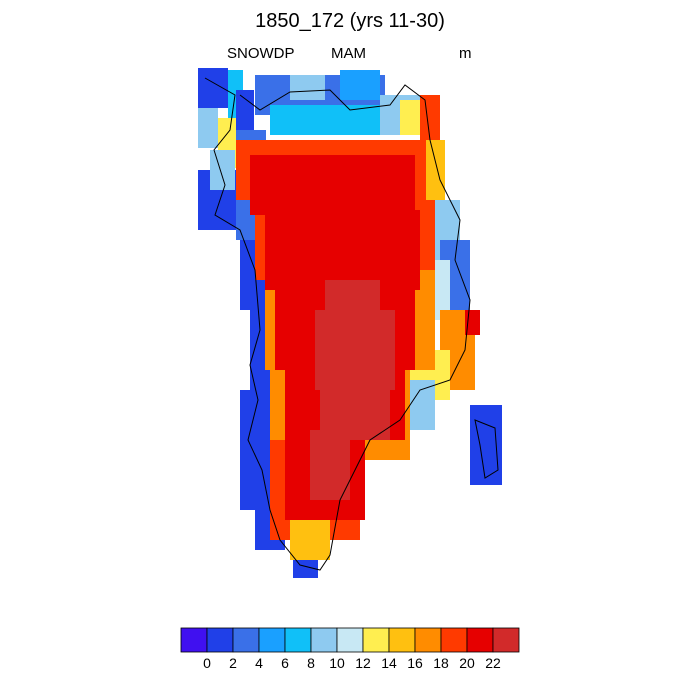  Describe the element at coordinates (389, 663) in the screenshot. I see `colorbar-tick-label: 14` at that location.